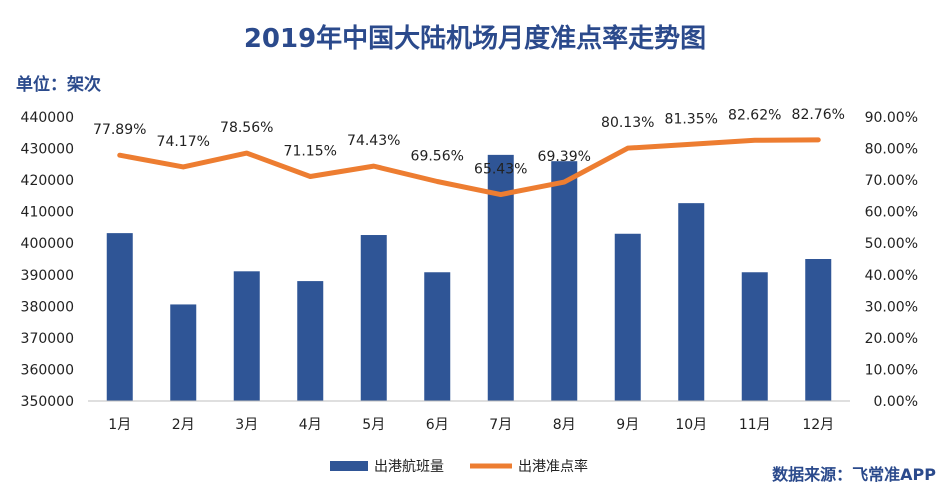 Image resolution: width=950 pixels, height=501 pixels. I want to click on y-right-tick-label: 10.00%, so click(891, 370).